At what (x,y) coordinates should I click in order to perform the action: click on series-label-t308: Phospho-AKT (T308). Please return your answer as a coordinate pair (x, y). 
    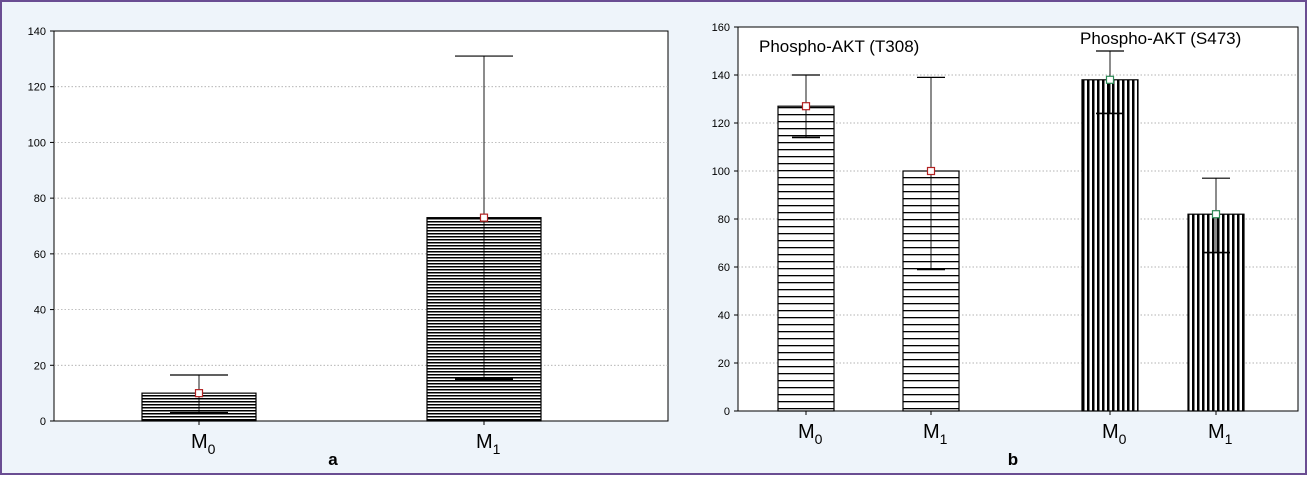
    Looking at the image, I should click on (839, 46).